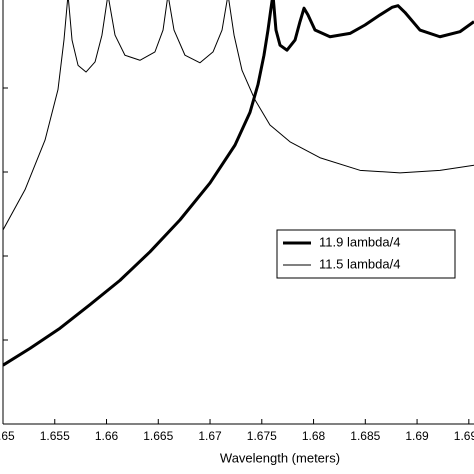 The width and height of the screenshot is (474, 474). Describe the element at coordinates (280, 457) in the screenshot. I see `x-axis-label: Wavelength (meters)` at that location.